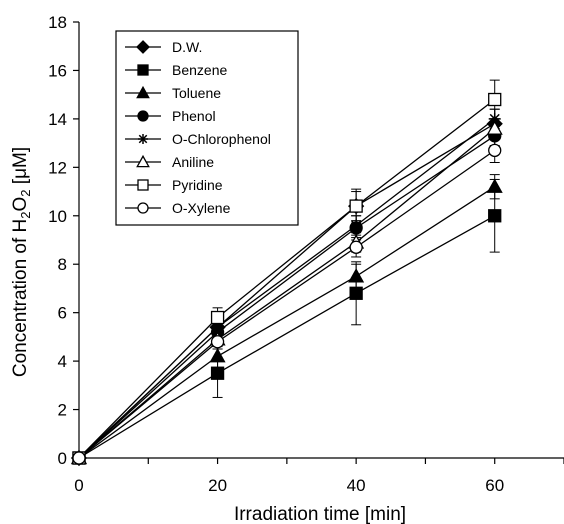 The image size is (564, 524). I want to click on x-tick-label: 40, so click(356, 485).